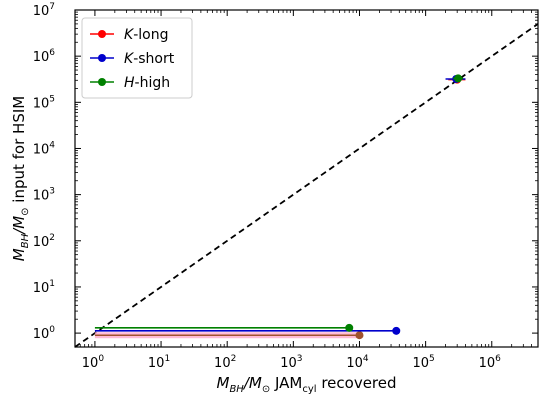 This screenshot has height=402, width=550. I want to click on legend: K-long K-short H-high, so click(137, 58).